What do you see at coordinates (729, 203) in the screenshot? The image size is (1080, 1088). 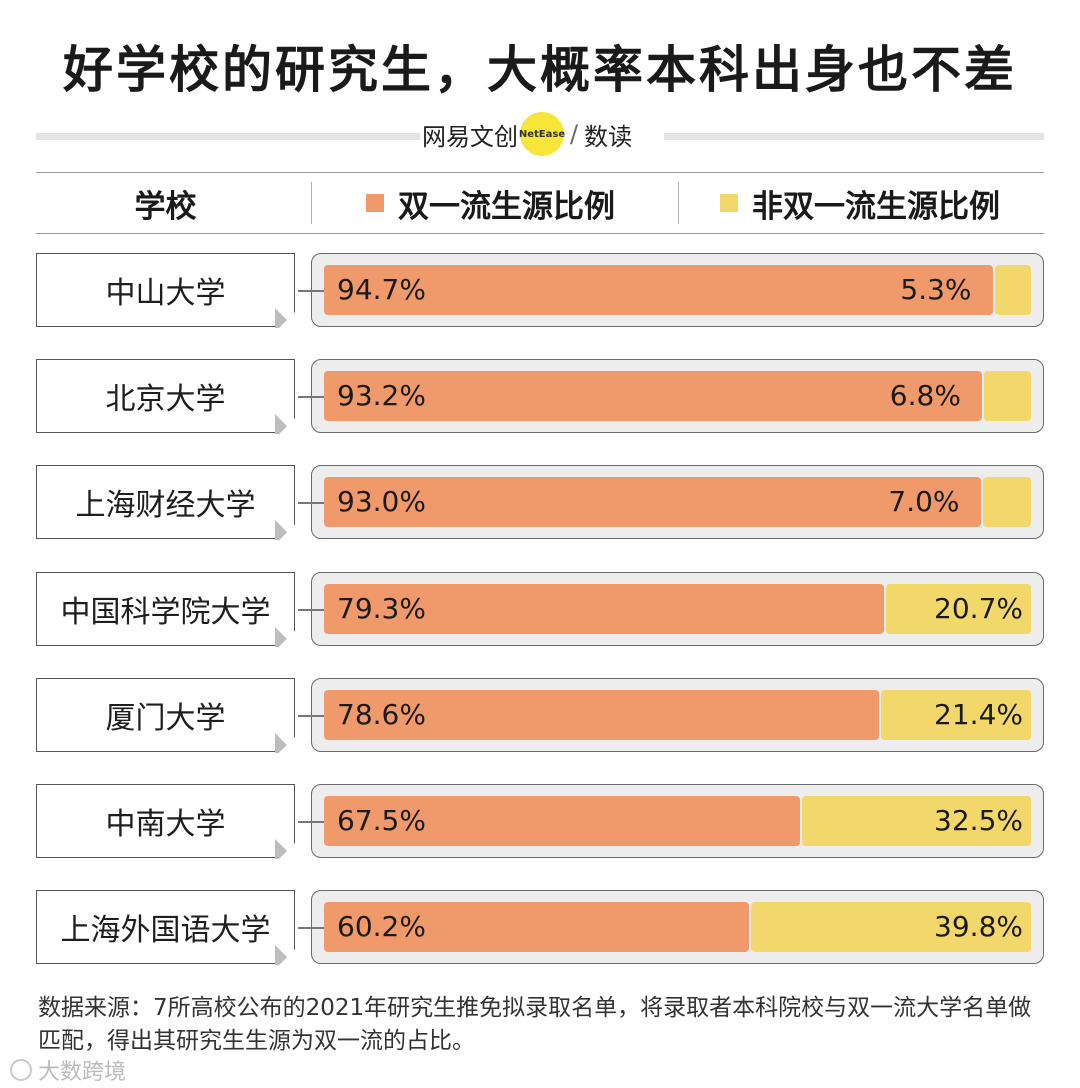 I see `legend-swatch-b` at bounding box center [729, 203].